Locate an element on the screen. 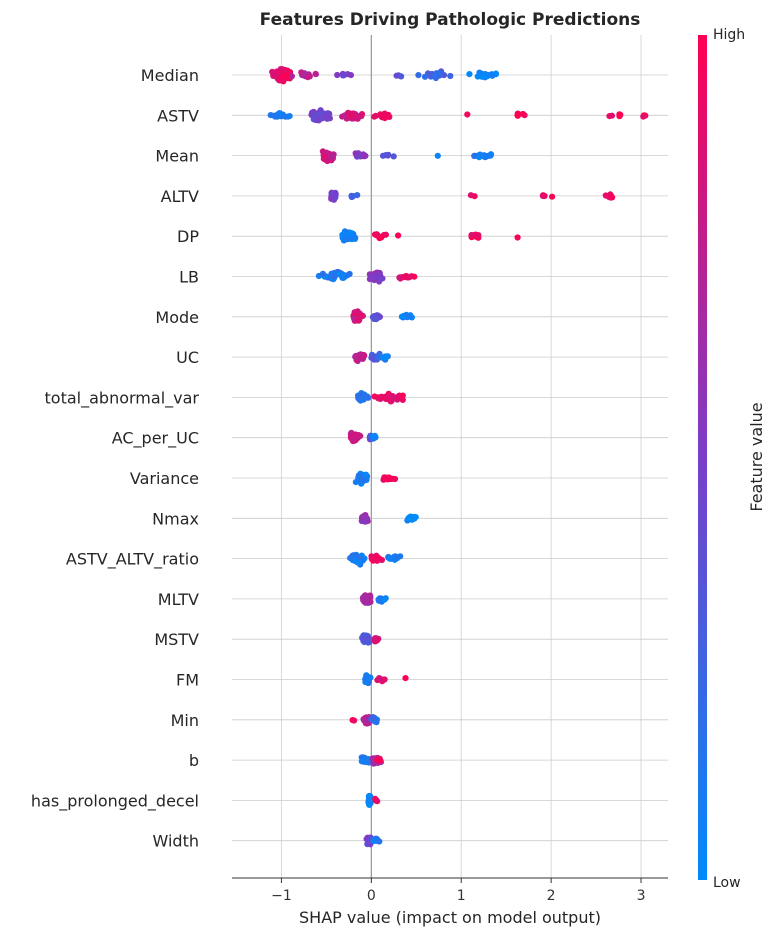 This screenshot has height=940, width=776. feature-label: Mode is located at coordinates (177, 317).